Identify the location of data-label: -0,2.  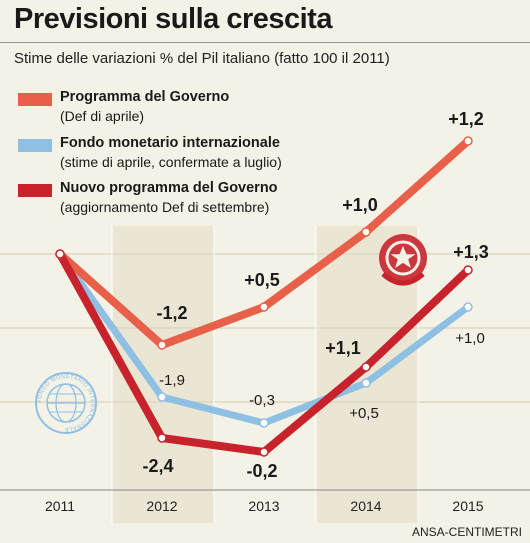
(261, 471).